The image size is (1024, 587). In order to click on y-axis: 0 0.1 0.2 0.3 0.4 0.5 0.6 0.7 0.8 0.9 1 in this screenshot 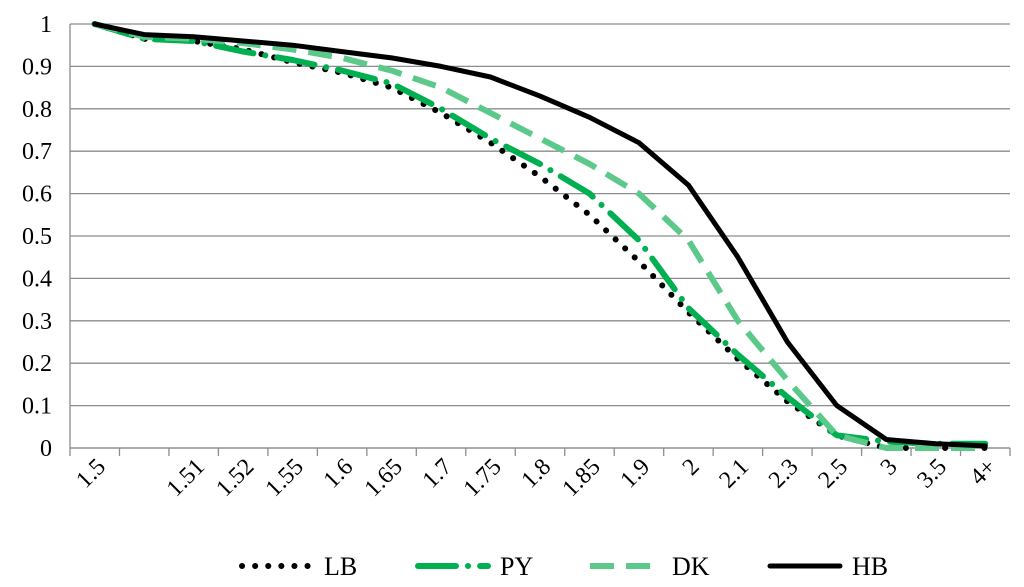, I will do `click(46, 237)`.